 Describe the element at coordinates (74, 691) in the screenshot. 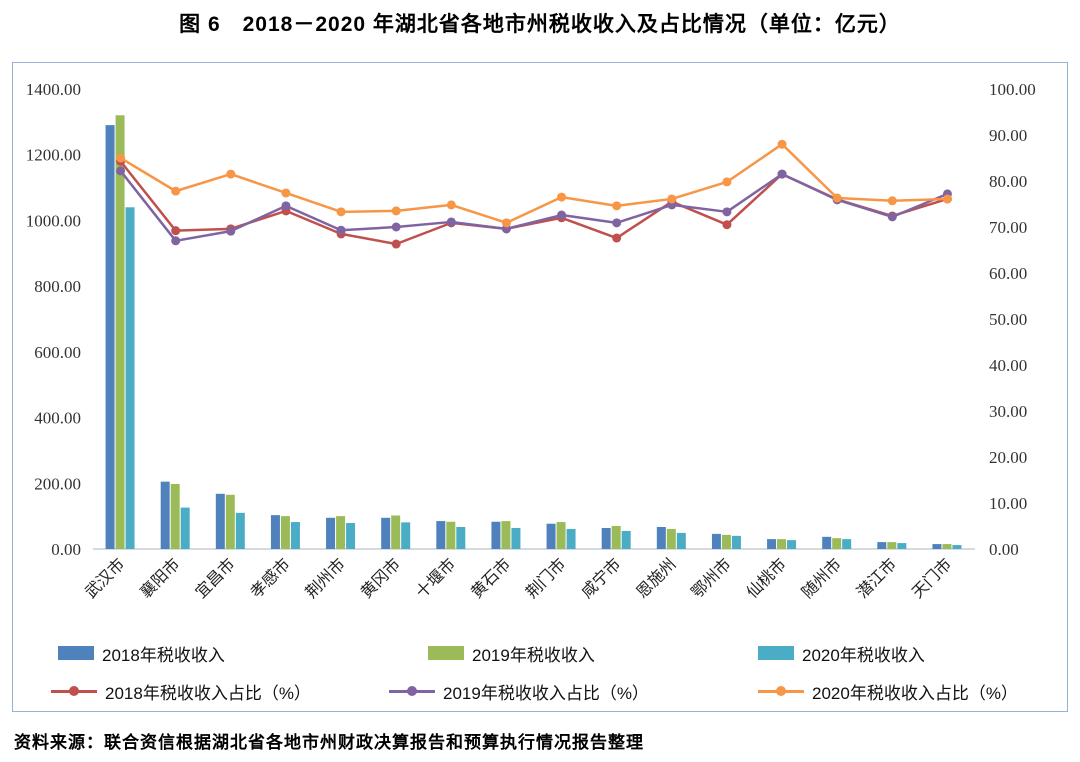

I see `legend-swatch-2018-line` at that location.